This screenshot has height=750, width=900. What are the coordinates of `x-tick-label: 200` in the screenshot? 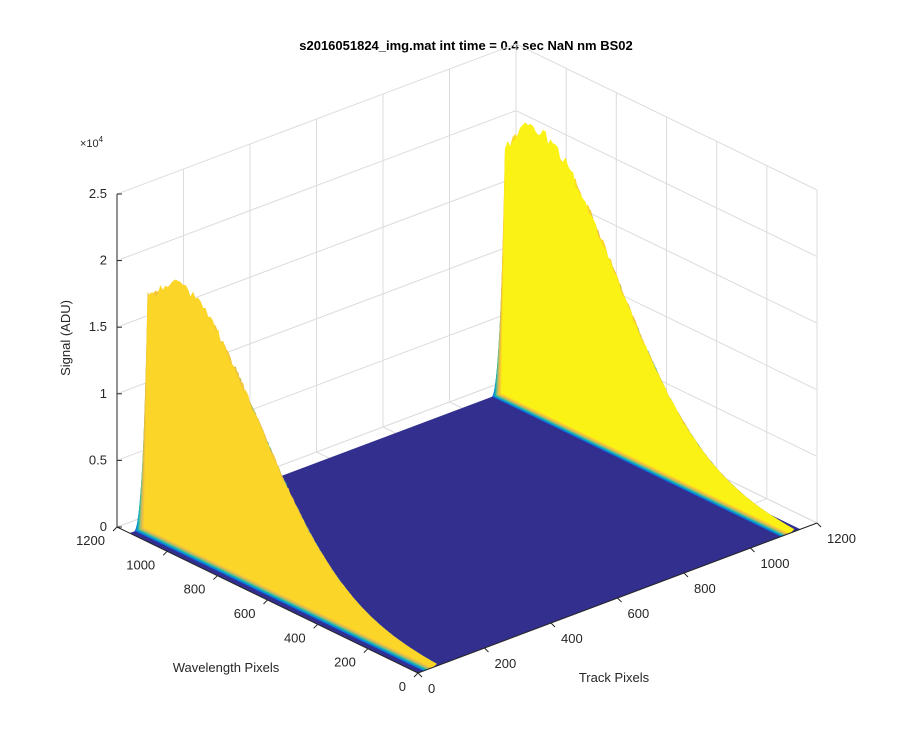 It's located at (506, 663).